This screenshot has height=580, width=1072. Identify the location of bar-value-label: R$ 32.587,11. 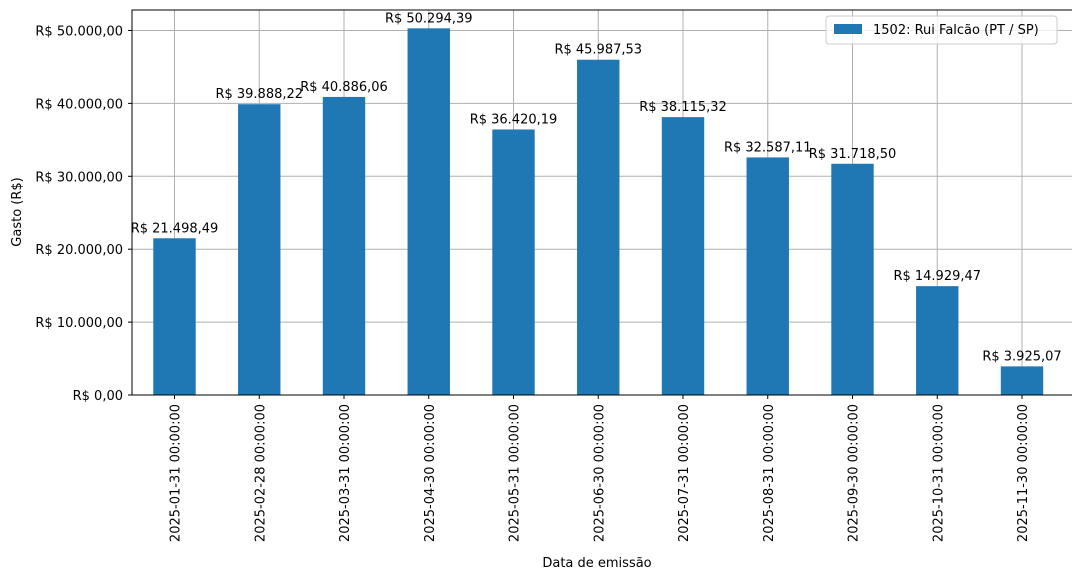
(768, 147).